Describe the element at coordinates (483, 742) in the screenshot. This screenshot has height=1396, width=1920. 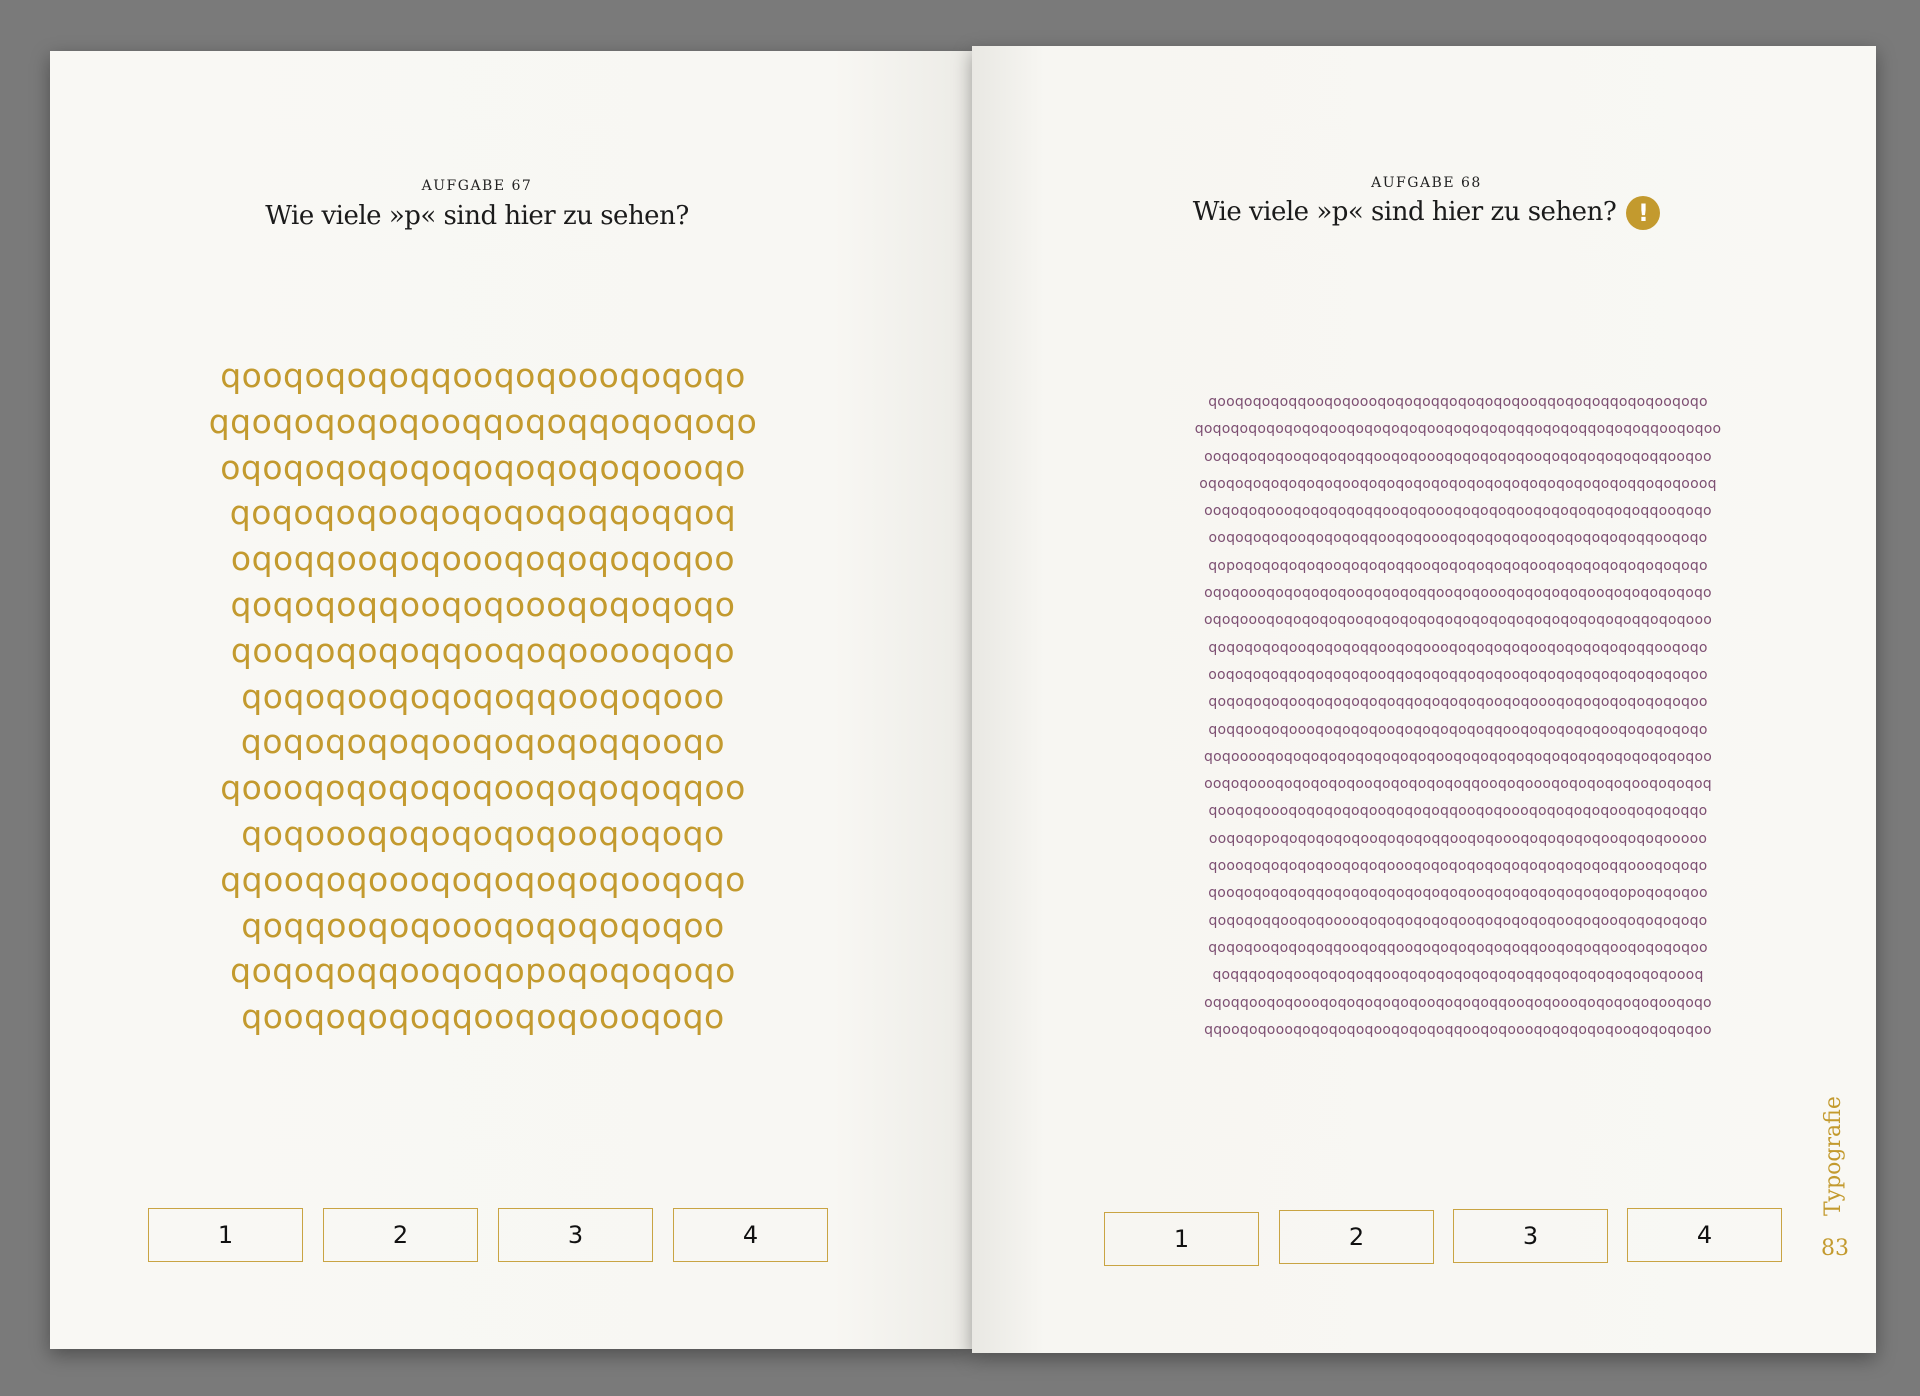
I see `grid-67-row: qoqoqoqoqooqoqoqoqqooqo` at that location.